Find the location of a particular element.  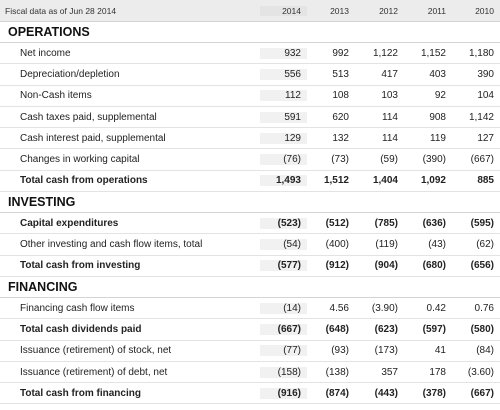

value-cell: (523) is located at coordinates (283, 223).